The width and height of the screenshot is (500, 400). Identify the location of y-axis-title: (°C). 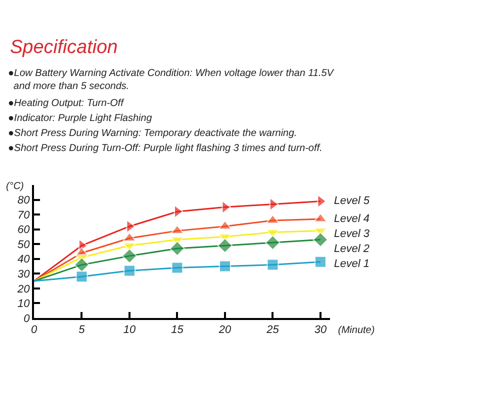
(15, 186).